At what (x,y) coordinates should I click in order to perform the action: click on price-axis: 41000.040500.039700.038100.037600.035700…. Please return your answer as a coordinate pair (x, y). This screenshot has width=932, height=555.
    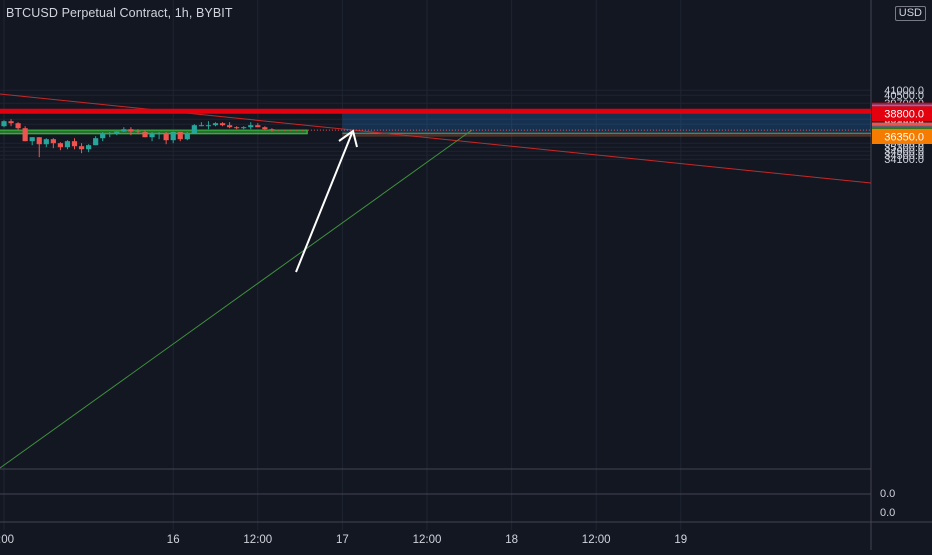
    Looking at the image, I should click on (902, 302).